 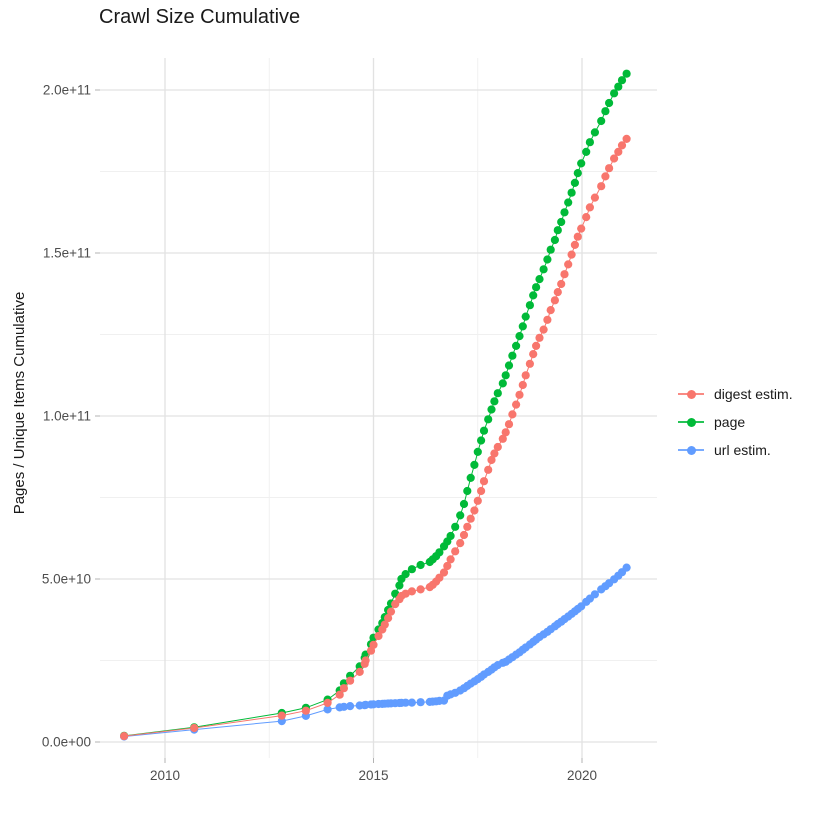 I want to click on x-tick-label: 2010, so click(x=165, y=775).